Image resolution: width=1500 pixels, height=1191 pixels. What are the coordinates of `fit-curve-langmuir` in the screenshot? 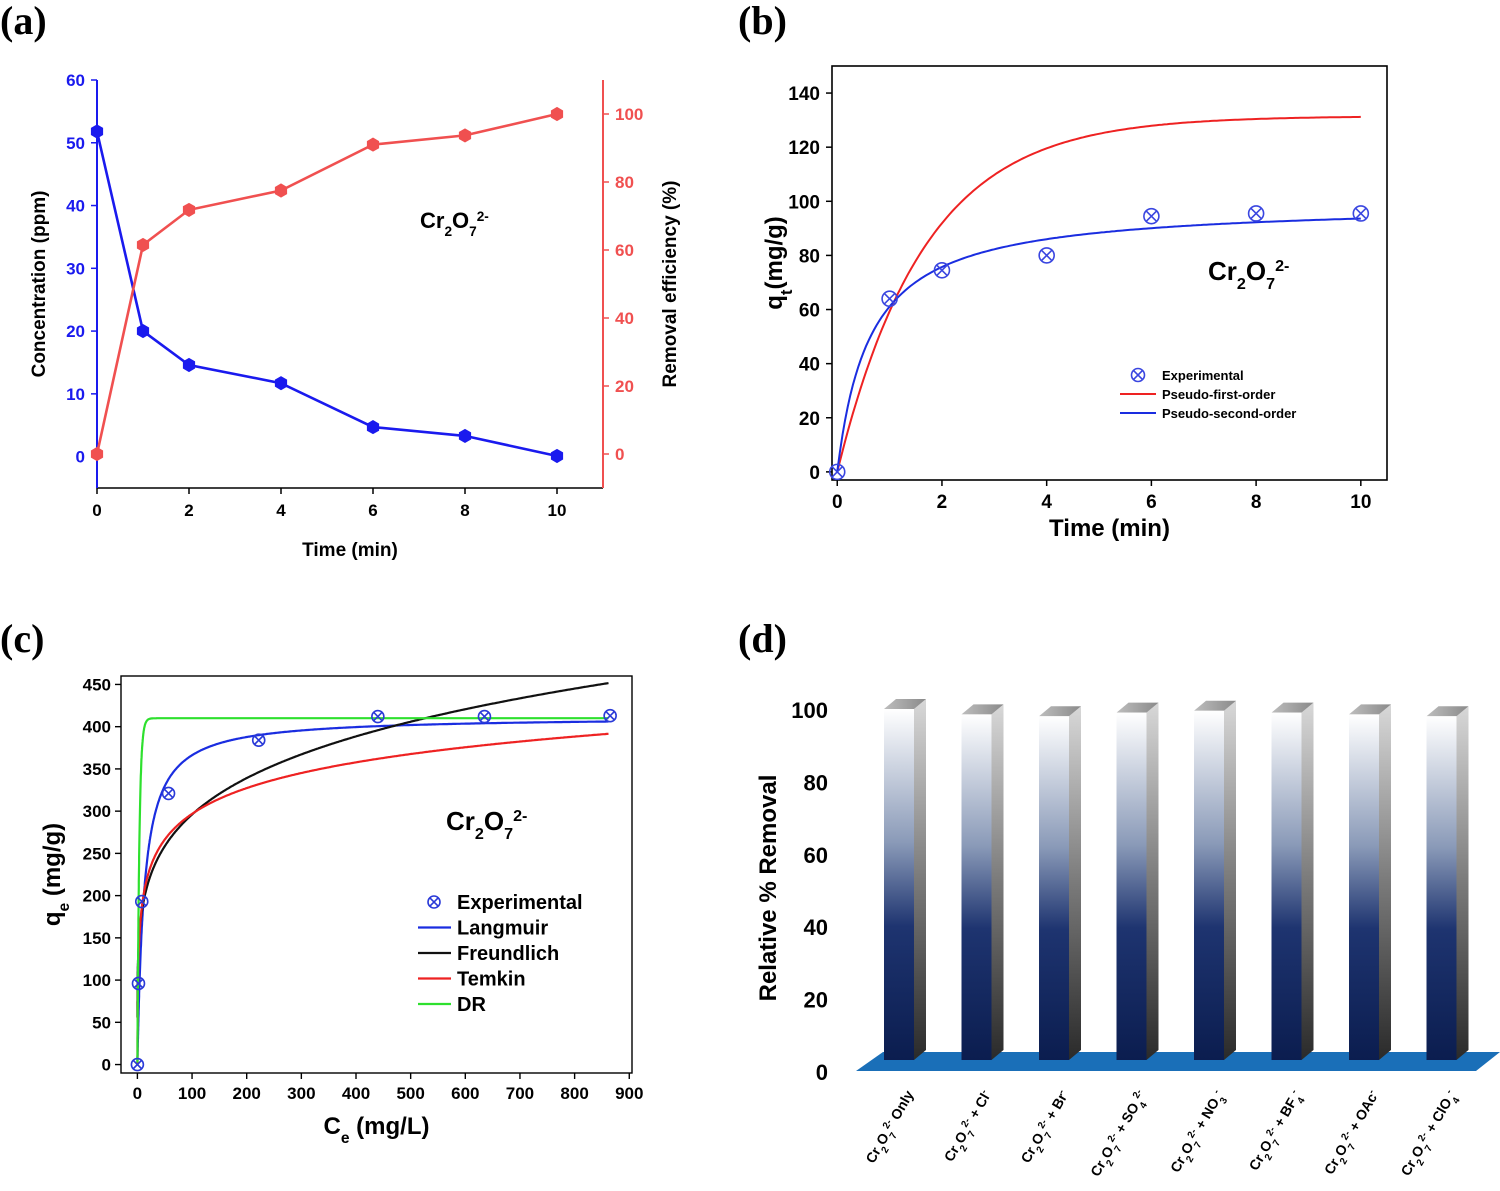 It's located at (372, 892).